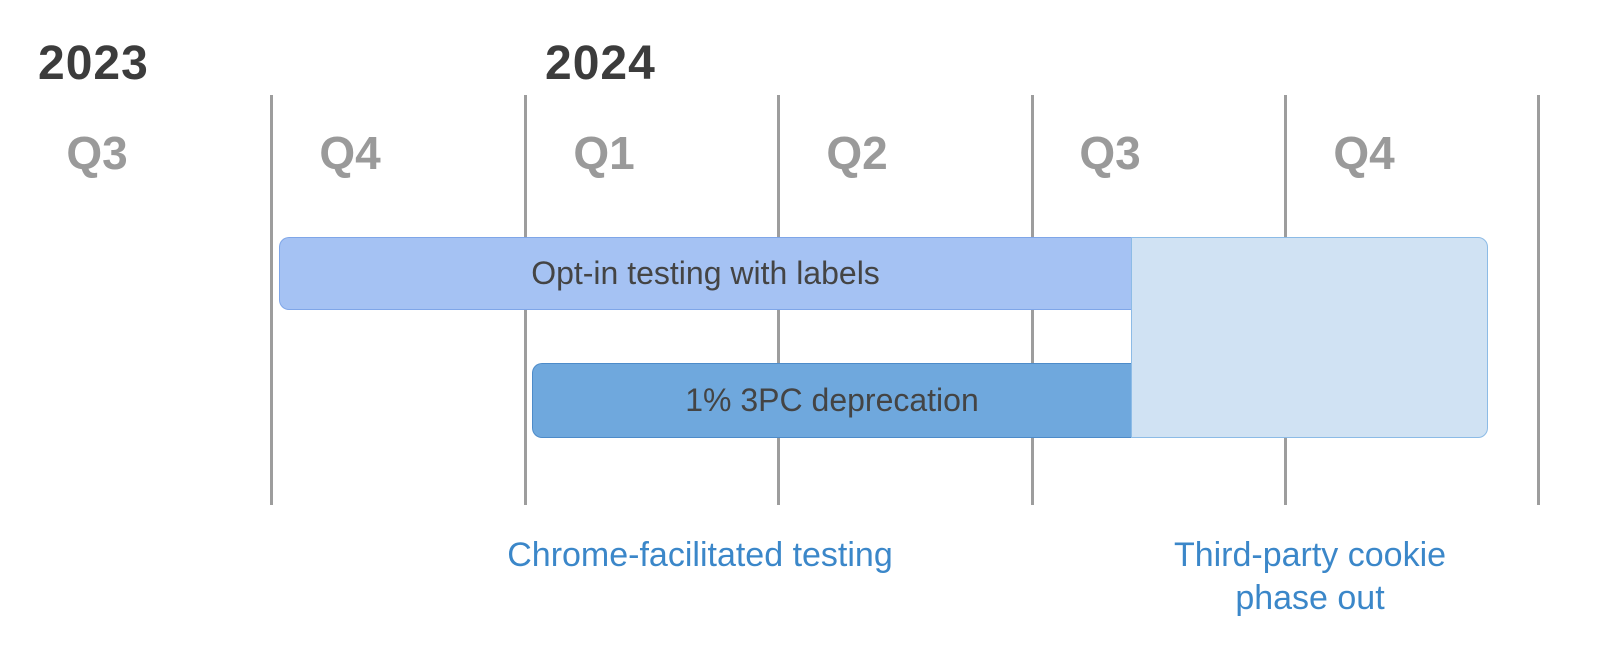 The width and height of the screenshot is (1600, 670). What do you see at coordinates (1364, 153) in the screenshot?
I see `quarter-label-q4-2024: Q4` at bounding box center [1364, 153].